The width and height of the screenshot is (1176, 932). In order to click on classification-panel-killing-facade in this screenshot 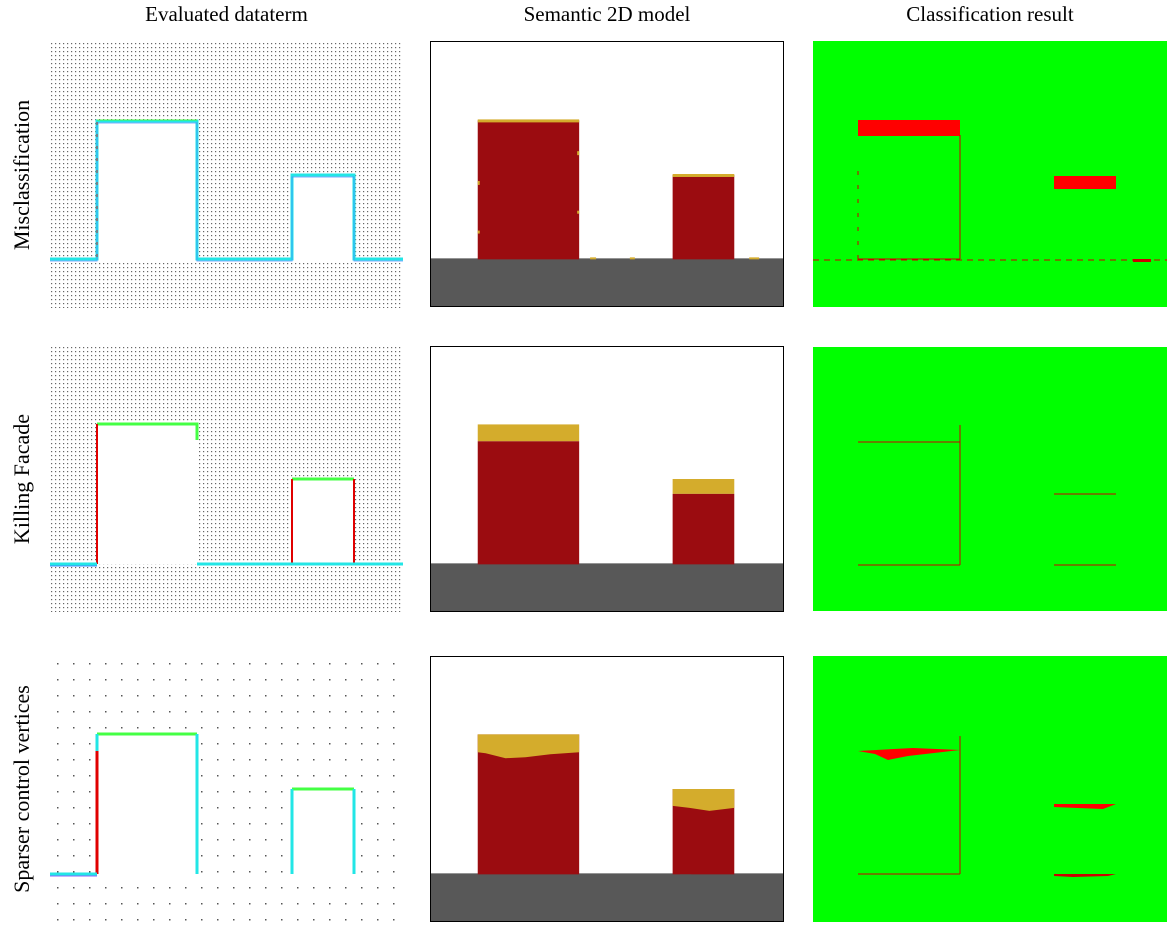, I will do `click(990, 479)`.